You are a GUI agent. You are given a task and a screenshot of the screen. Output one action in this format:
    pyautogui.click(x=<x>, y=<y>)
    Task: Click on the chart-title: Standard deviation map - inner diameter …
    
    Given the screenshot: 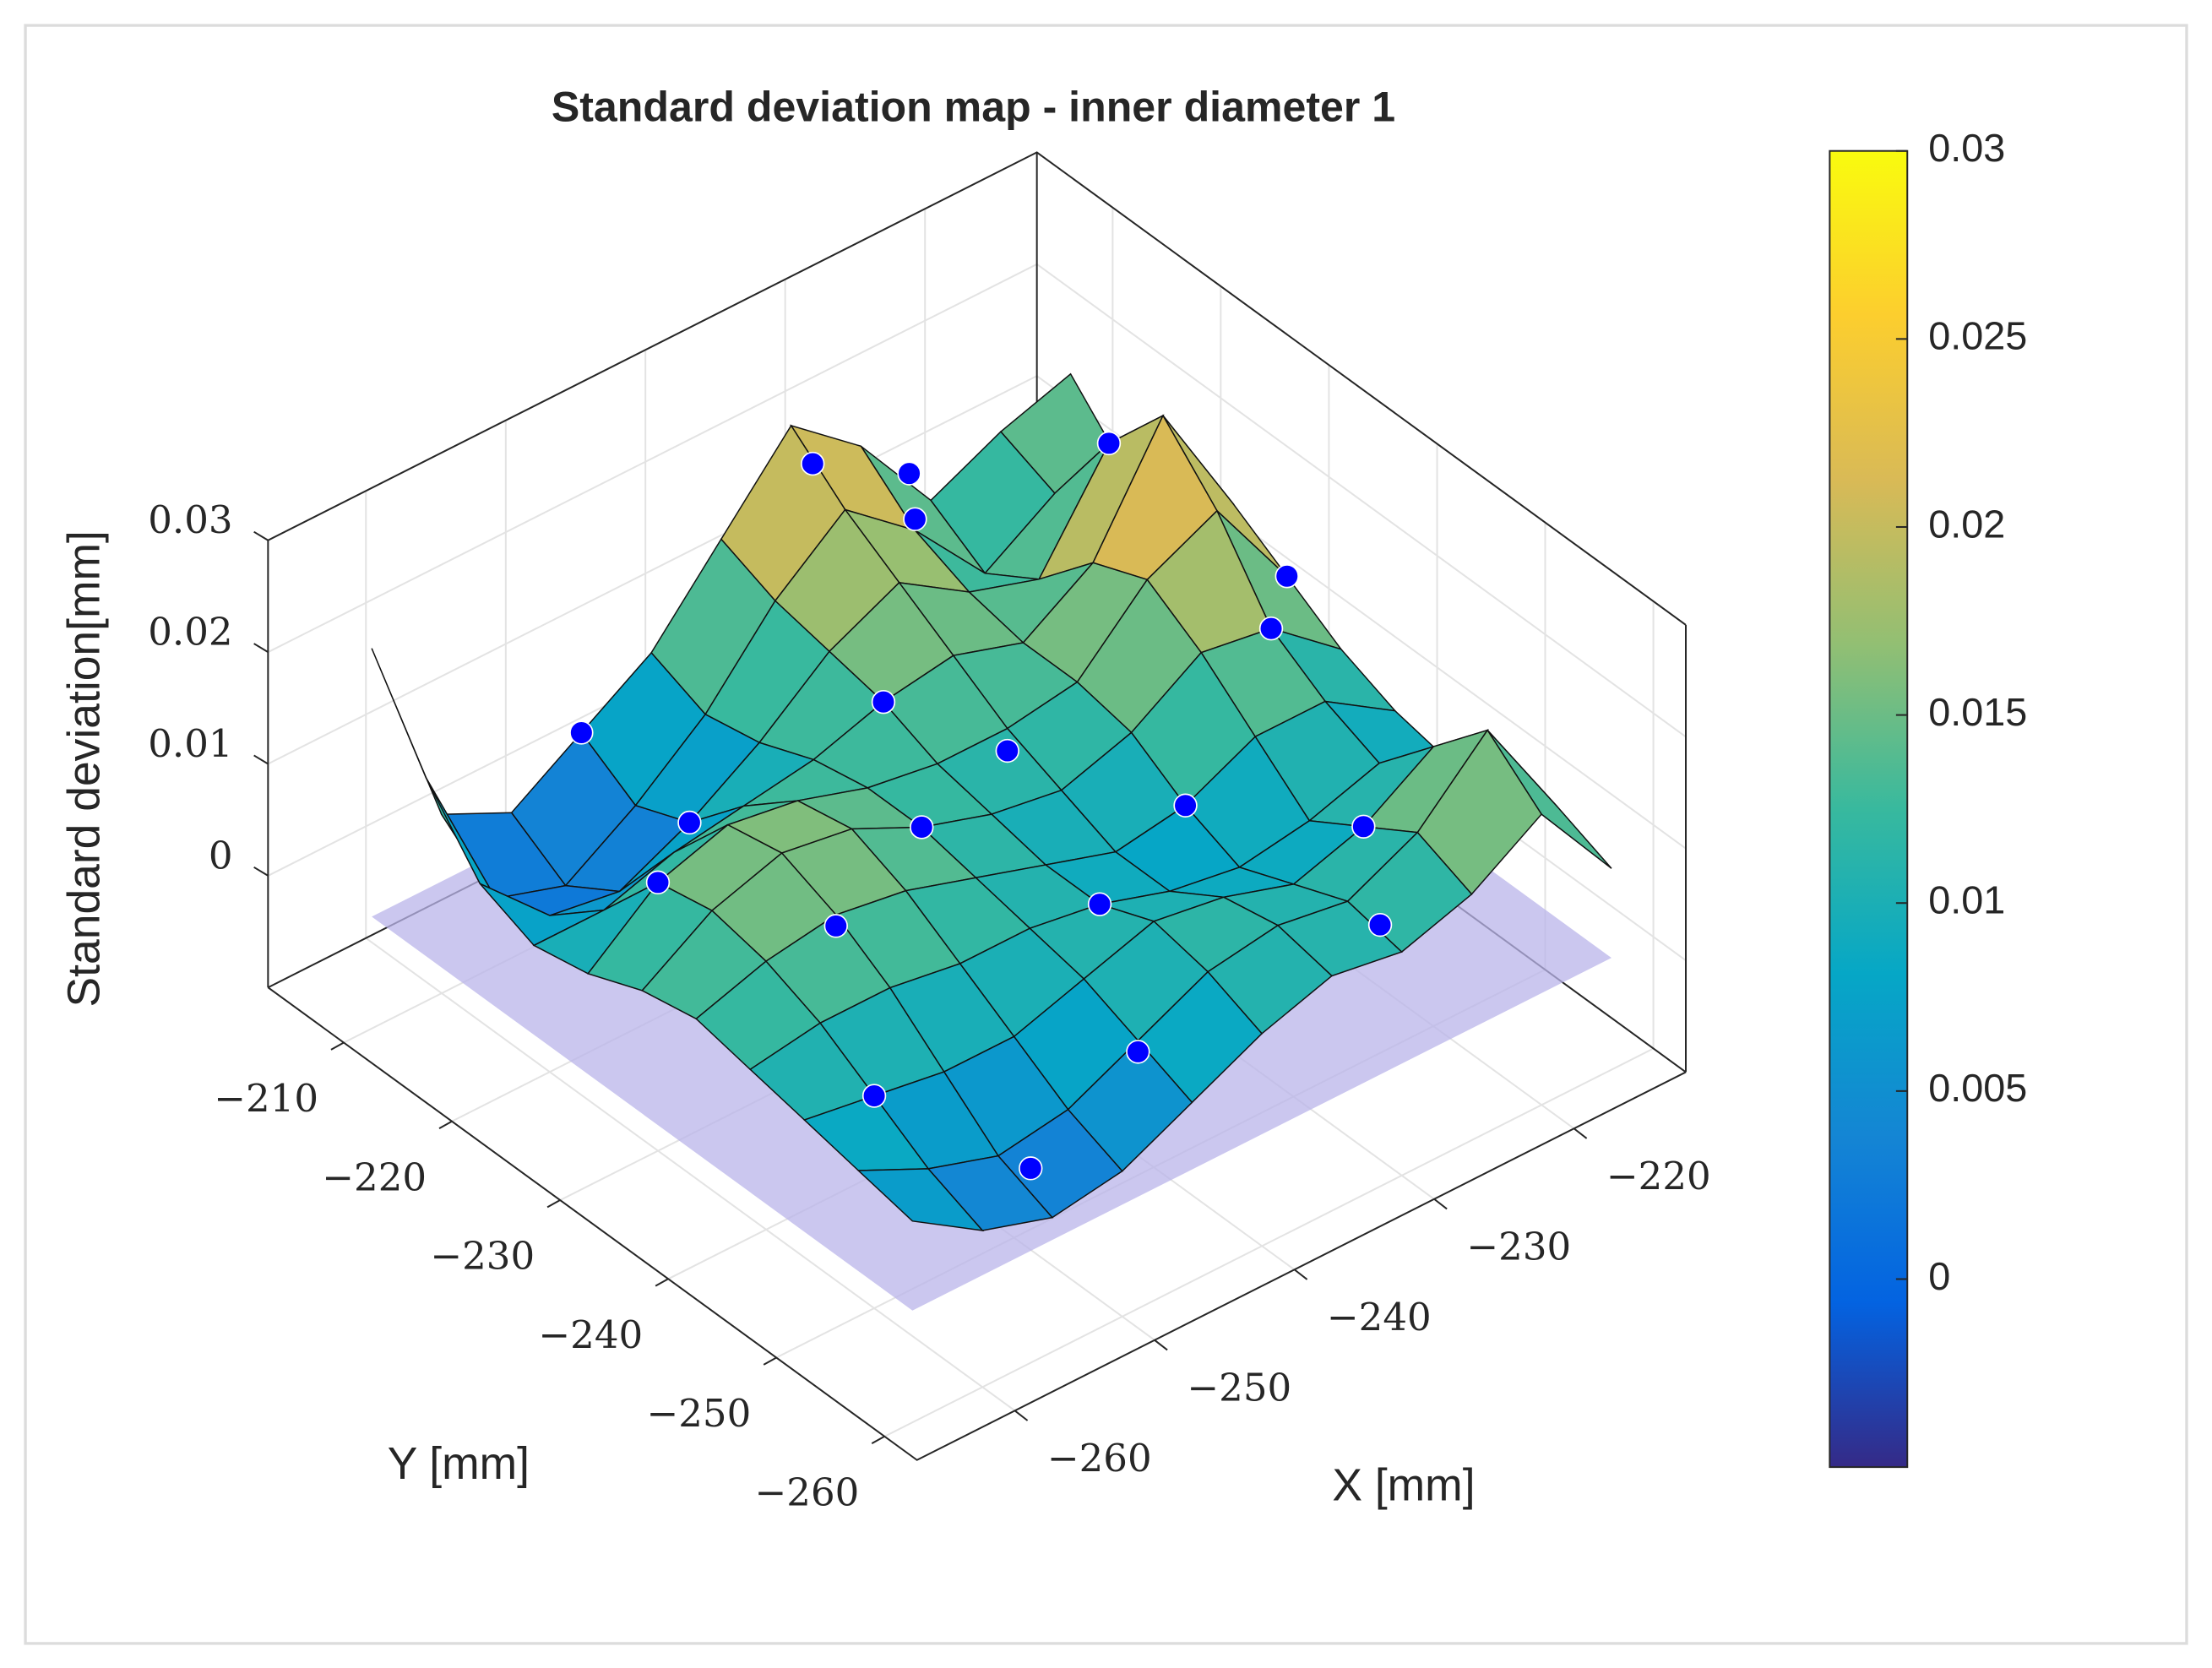 What is the action you would take?
    pyautogui.click(x=973, y=107)
    